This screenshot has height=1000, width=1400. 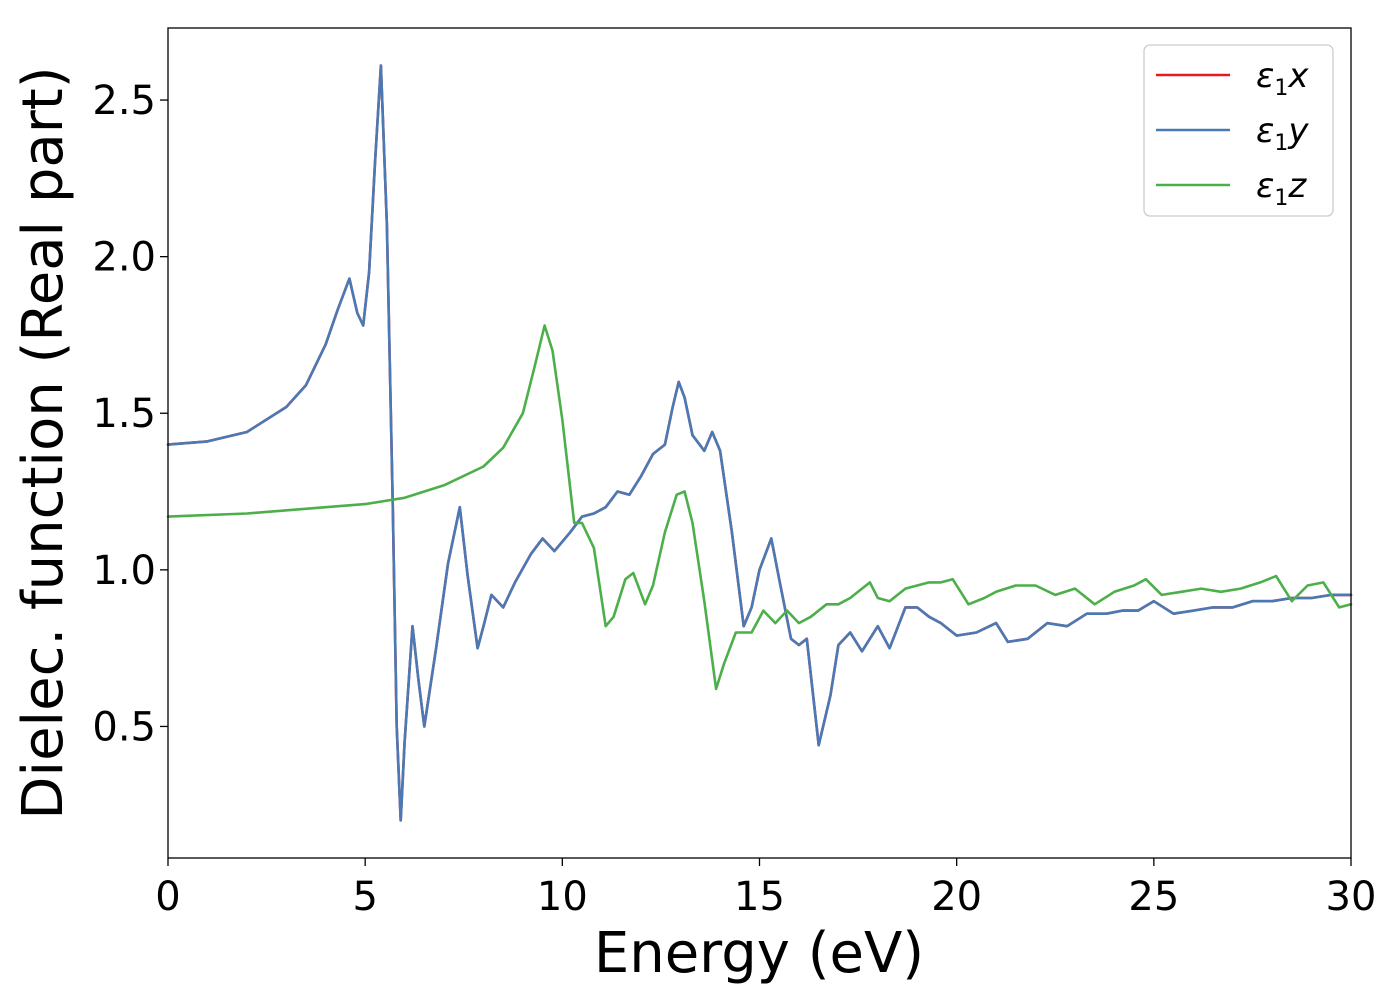 I want to click on legend: ε1x ε1y ε1z, so click(x=1238, y=130).